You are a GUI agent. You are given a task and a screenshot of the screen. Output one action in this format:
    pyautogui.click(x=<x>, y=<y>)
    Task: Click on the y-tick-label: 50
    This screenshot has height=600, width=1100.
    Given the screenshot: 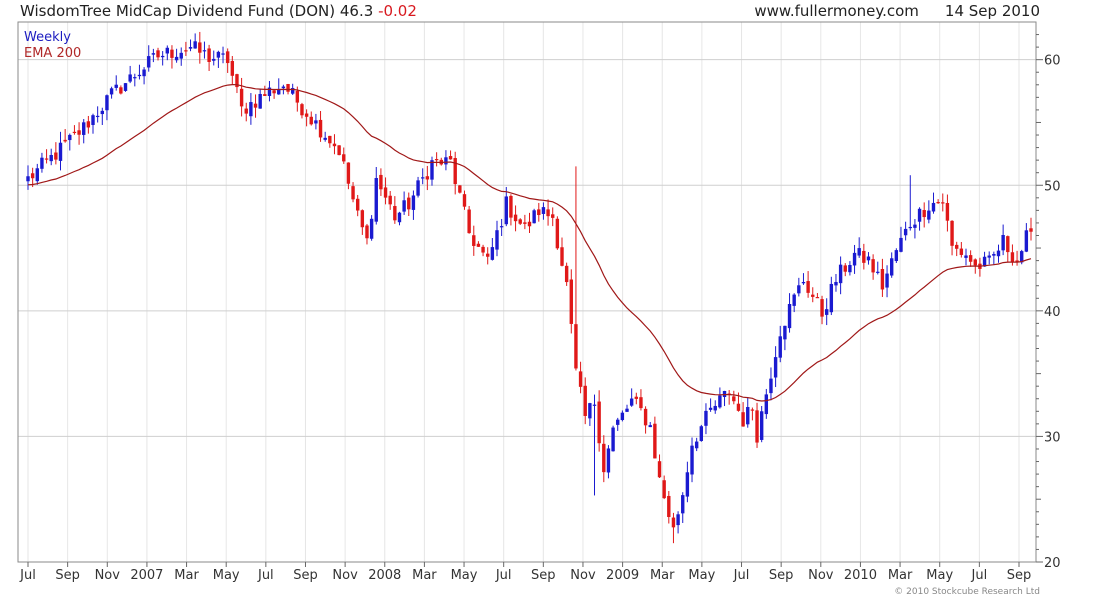 What is the action you would take?
    pyautogui.click(x=1052, y=186)
    